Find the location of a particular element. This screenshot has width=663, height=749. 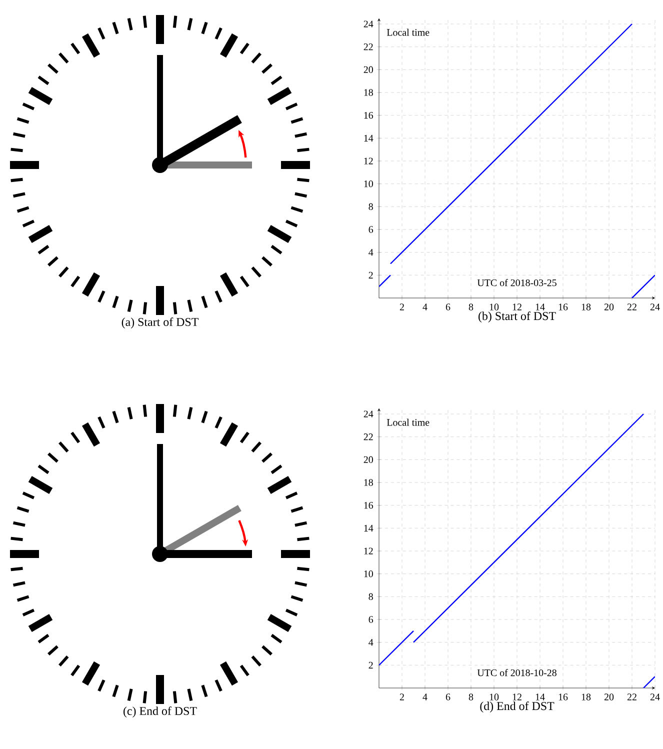

x-axis-title: UTC of 2018-10-28 is located at coordinates (516, 672).